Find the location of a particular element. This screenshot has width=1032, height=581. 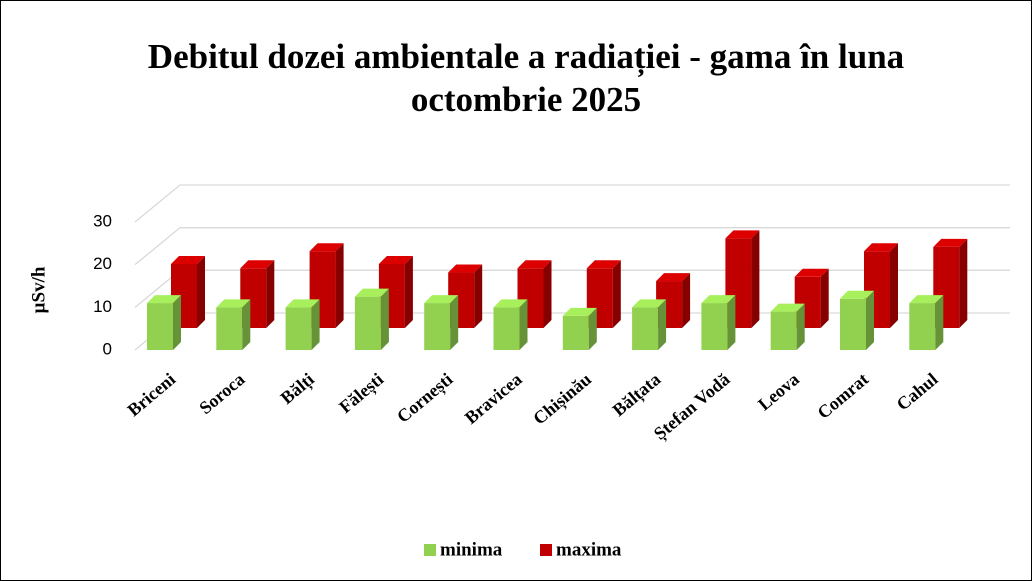

legend-label: minima is located at coordinates (471, 549).